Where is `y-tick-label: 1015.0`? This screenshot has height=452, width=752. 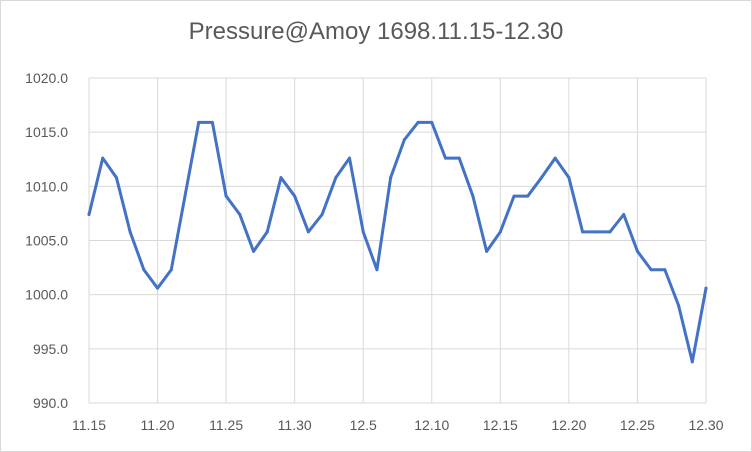 y-tick-label: 1015.0 is located at coordinates (46, 132).